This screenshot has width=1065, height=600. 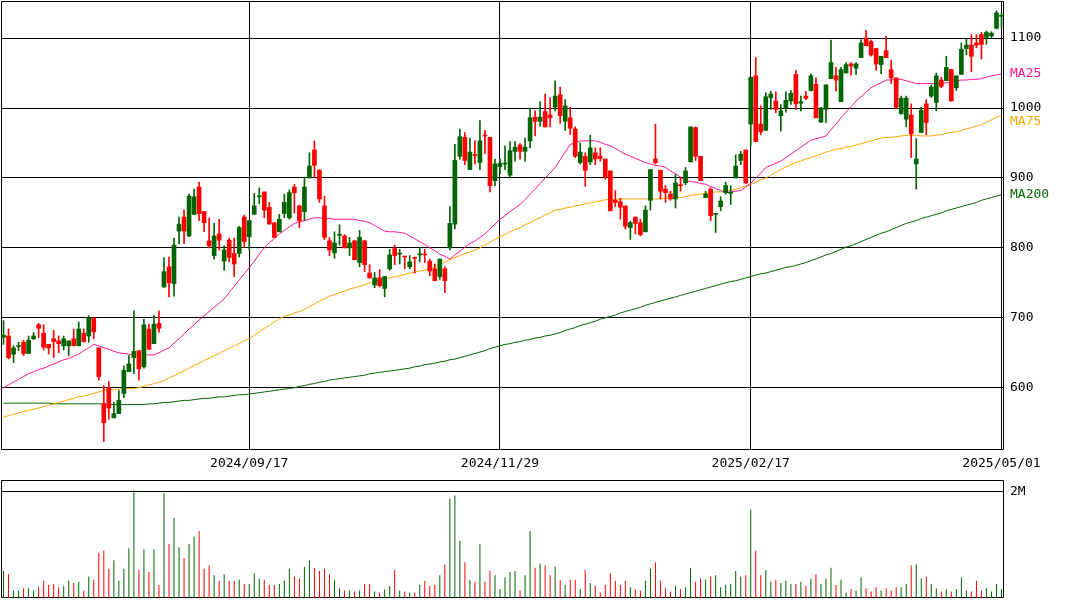 I want to click on x-tick-label: 2025/02/17, so click(x=750, y=463).